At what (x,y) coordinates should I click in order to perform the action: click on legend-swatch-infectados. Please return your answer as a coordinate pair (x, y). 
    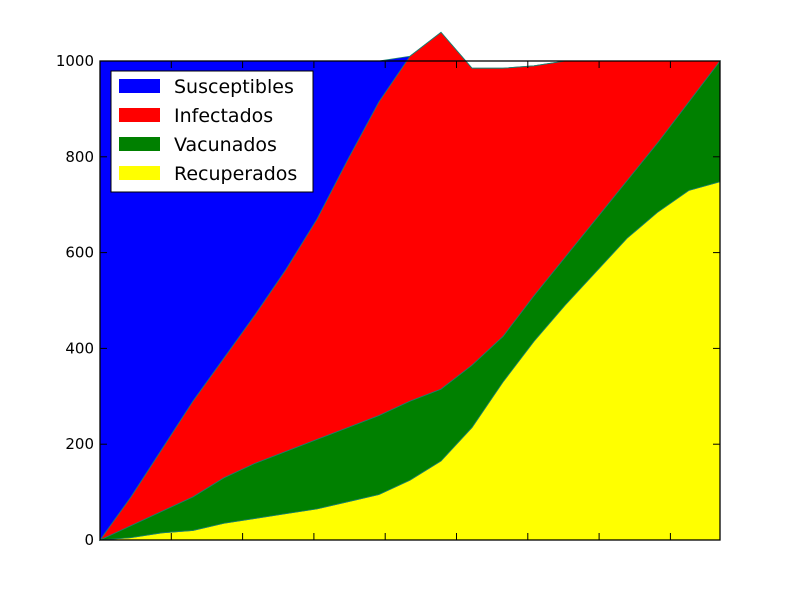
    Looking at the image, I should click on (139, 115).